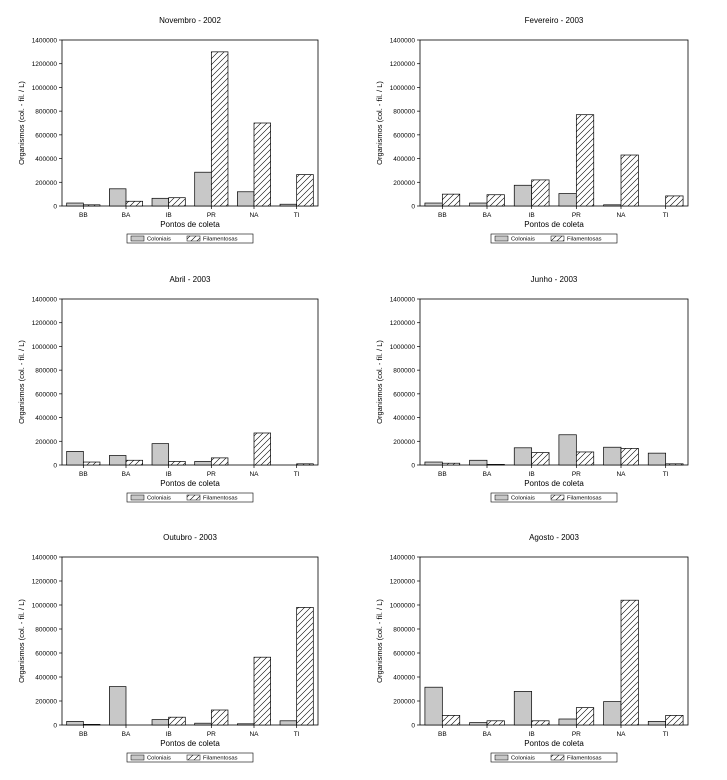 This screenshot has width=727, height=780. I want to click on bar-filamentosas-bb, so click(91, 725).